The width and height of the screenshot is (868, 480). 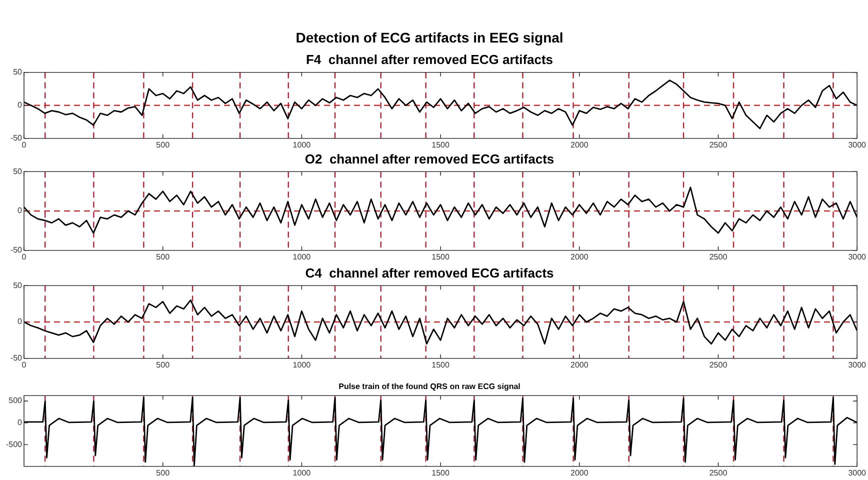 What do you see at coordinates (430, 60) in the screenshot?
I see `chart-subtitle: F4 channel after removed ECG artifacts` at bounding box center [430, 60].